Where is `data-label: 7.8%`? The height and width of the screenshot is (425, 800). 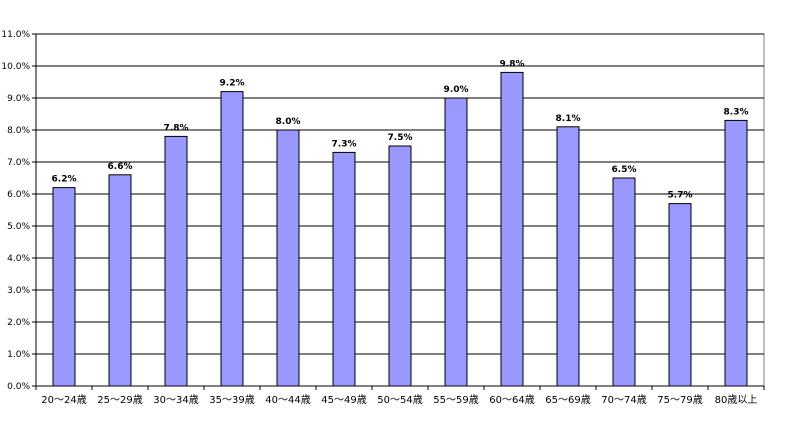
data-label: 7.8% is located at coordinates (176, 128).